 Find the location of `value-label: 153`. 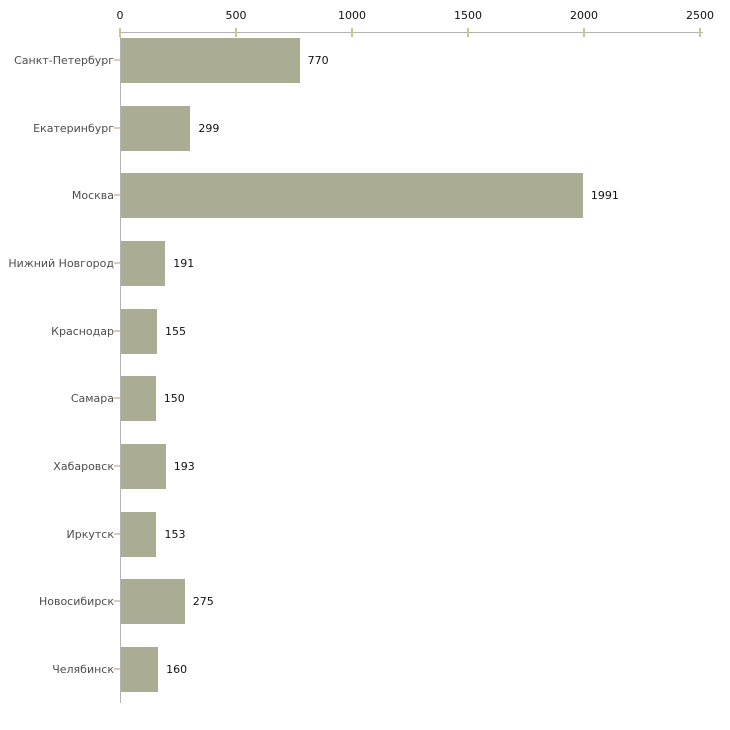

value-label: 153 is located at coordinates (175, 534).